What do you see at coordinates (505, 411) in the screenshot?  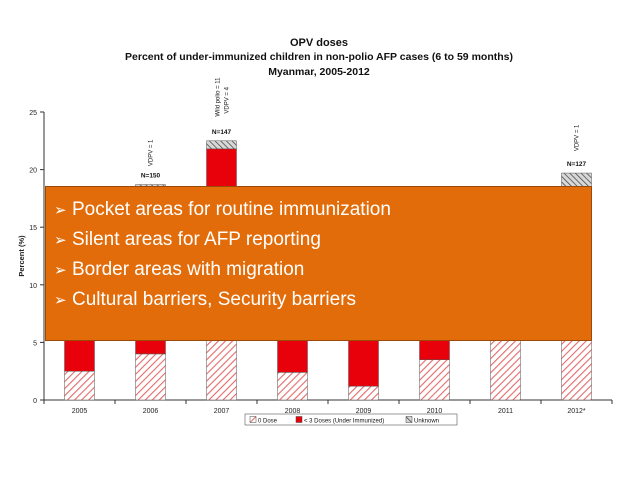 I see `x-tick-label: 2011` at bounding box center [505, 411].